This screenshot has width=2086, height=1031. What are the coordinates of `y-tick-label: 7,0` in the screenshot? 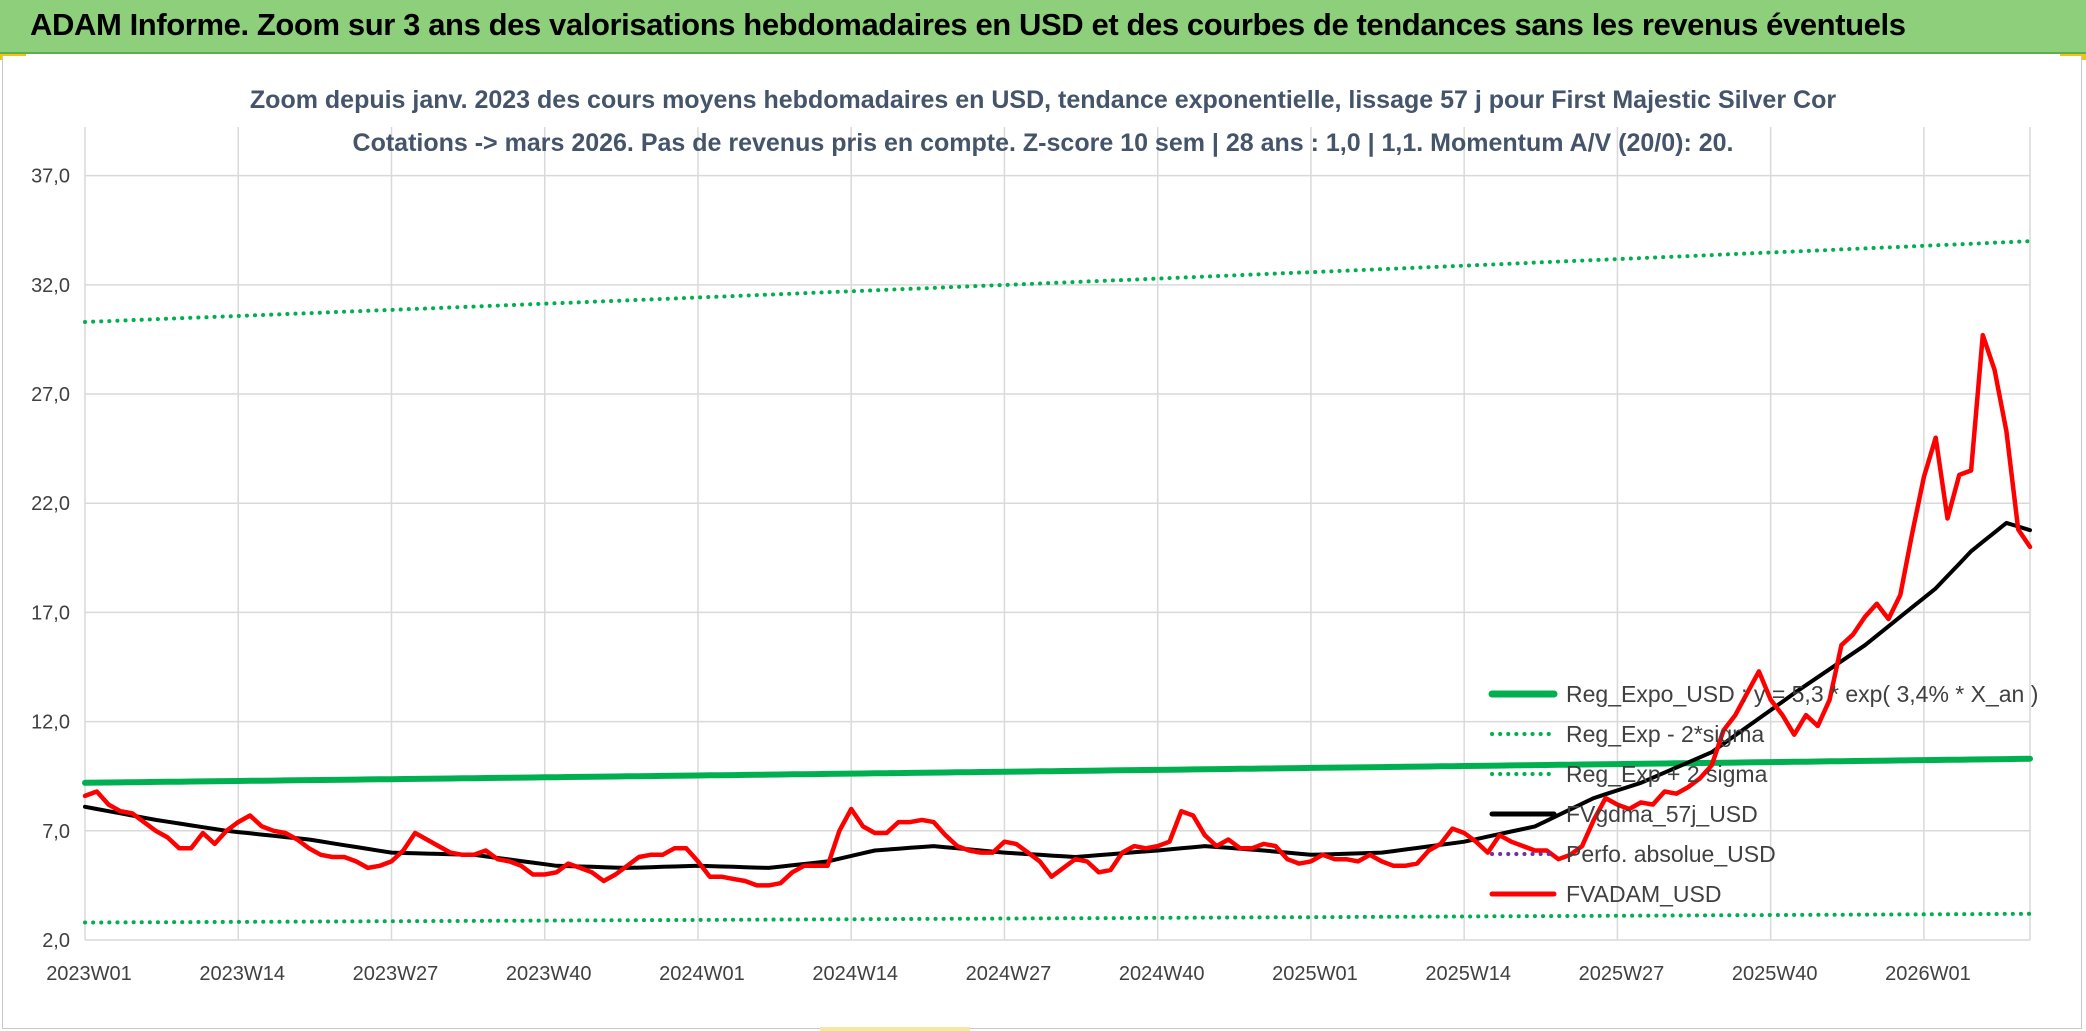 It's located at (56, 832).